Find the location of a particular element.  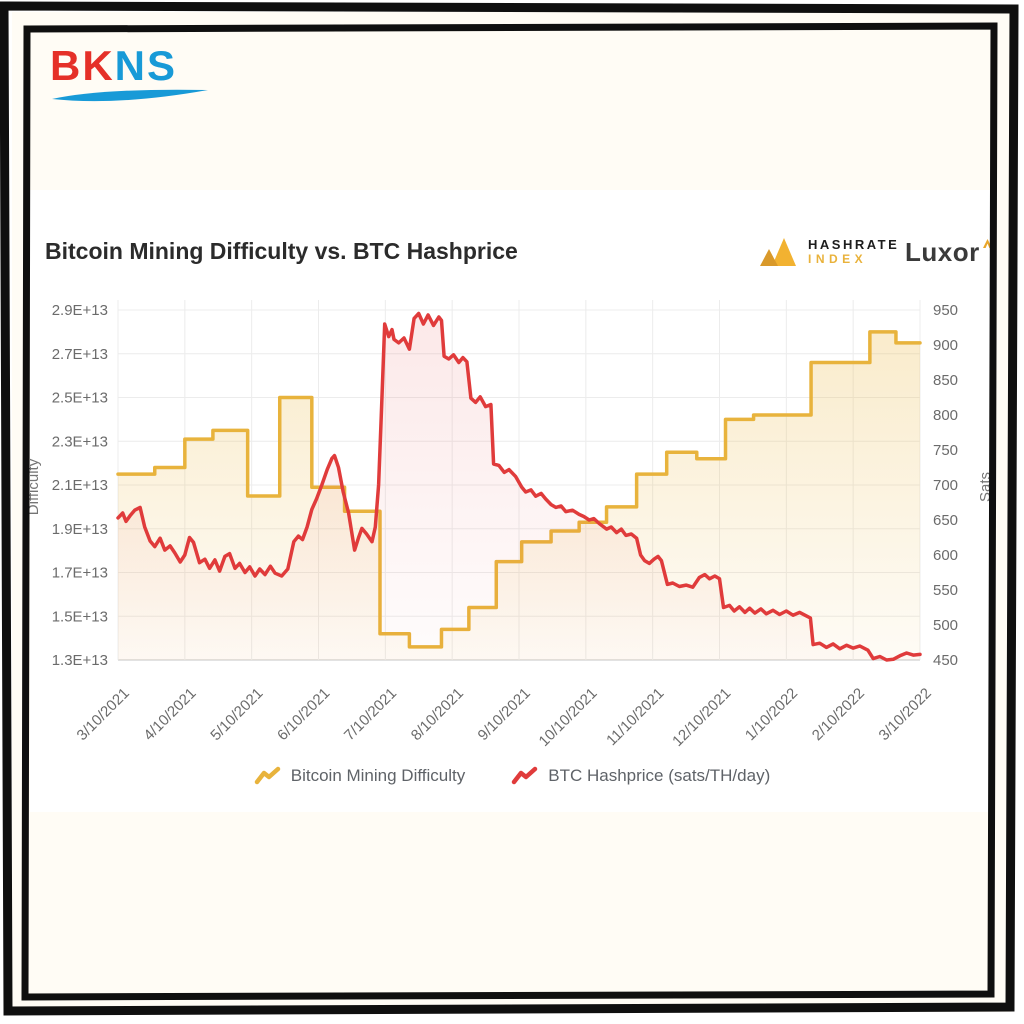

y-right-tick-label: 750 is located at coordinates (945, 450).